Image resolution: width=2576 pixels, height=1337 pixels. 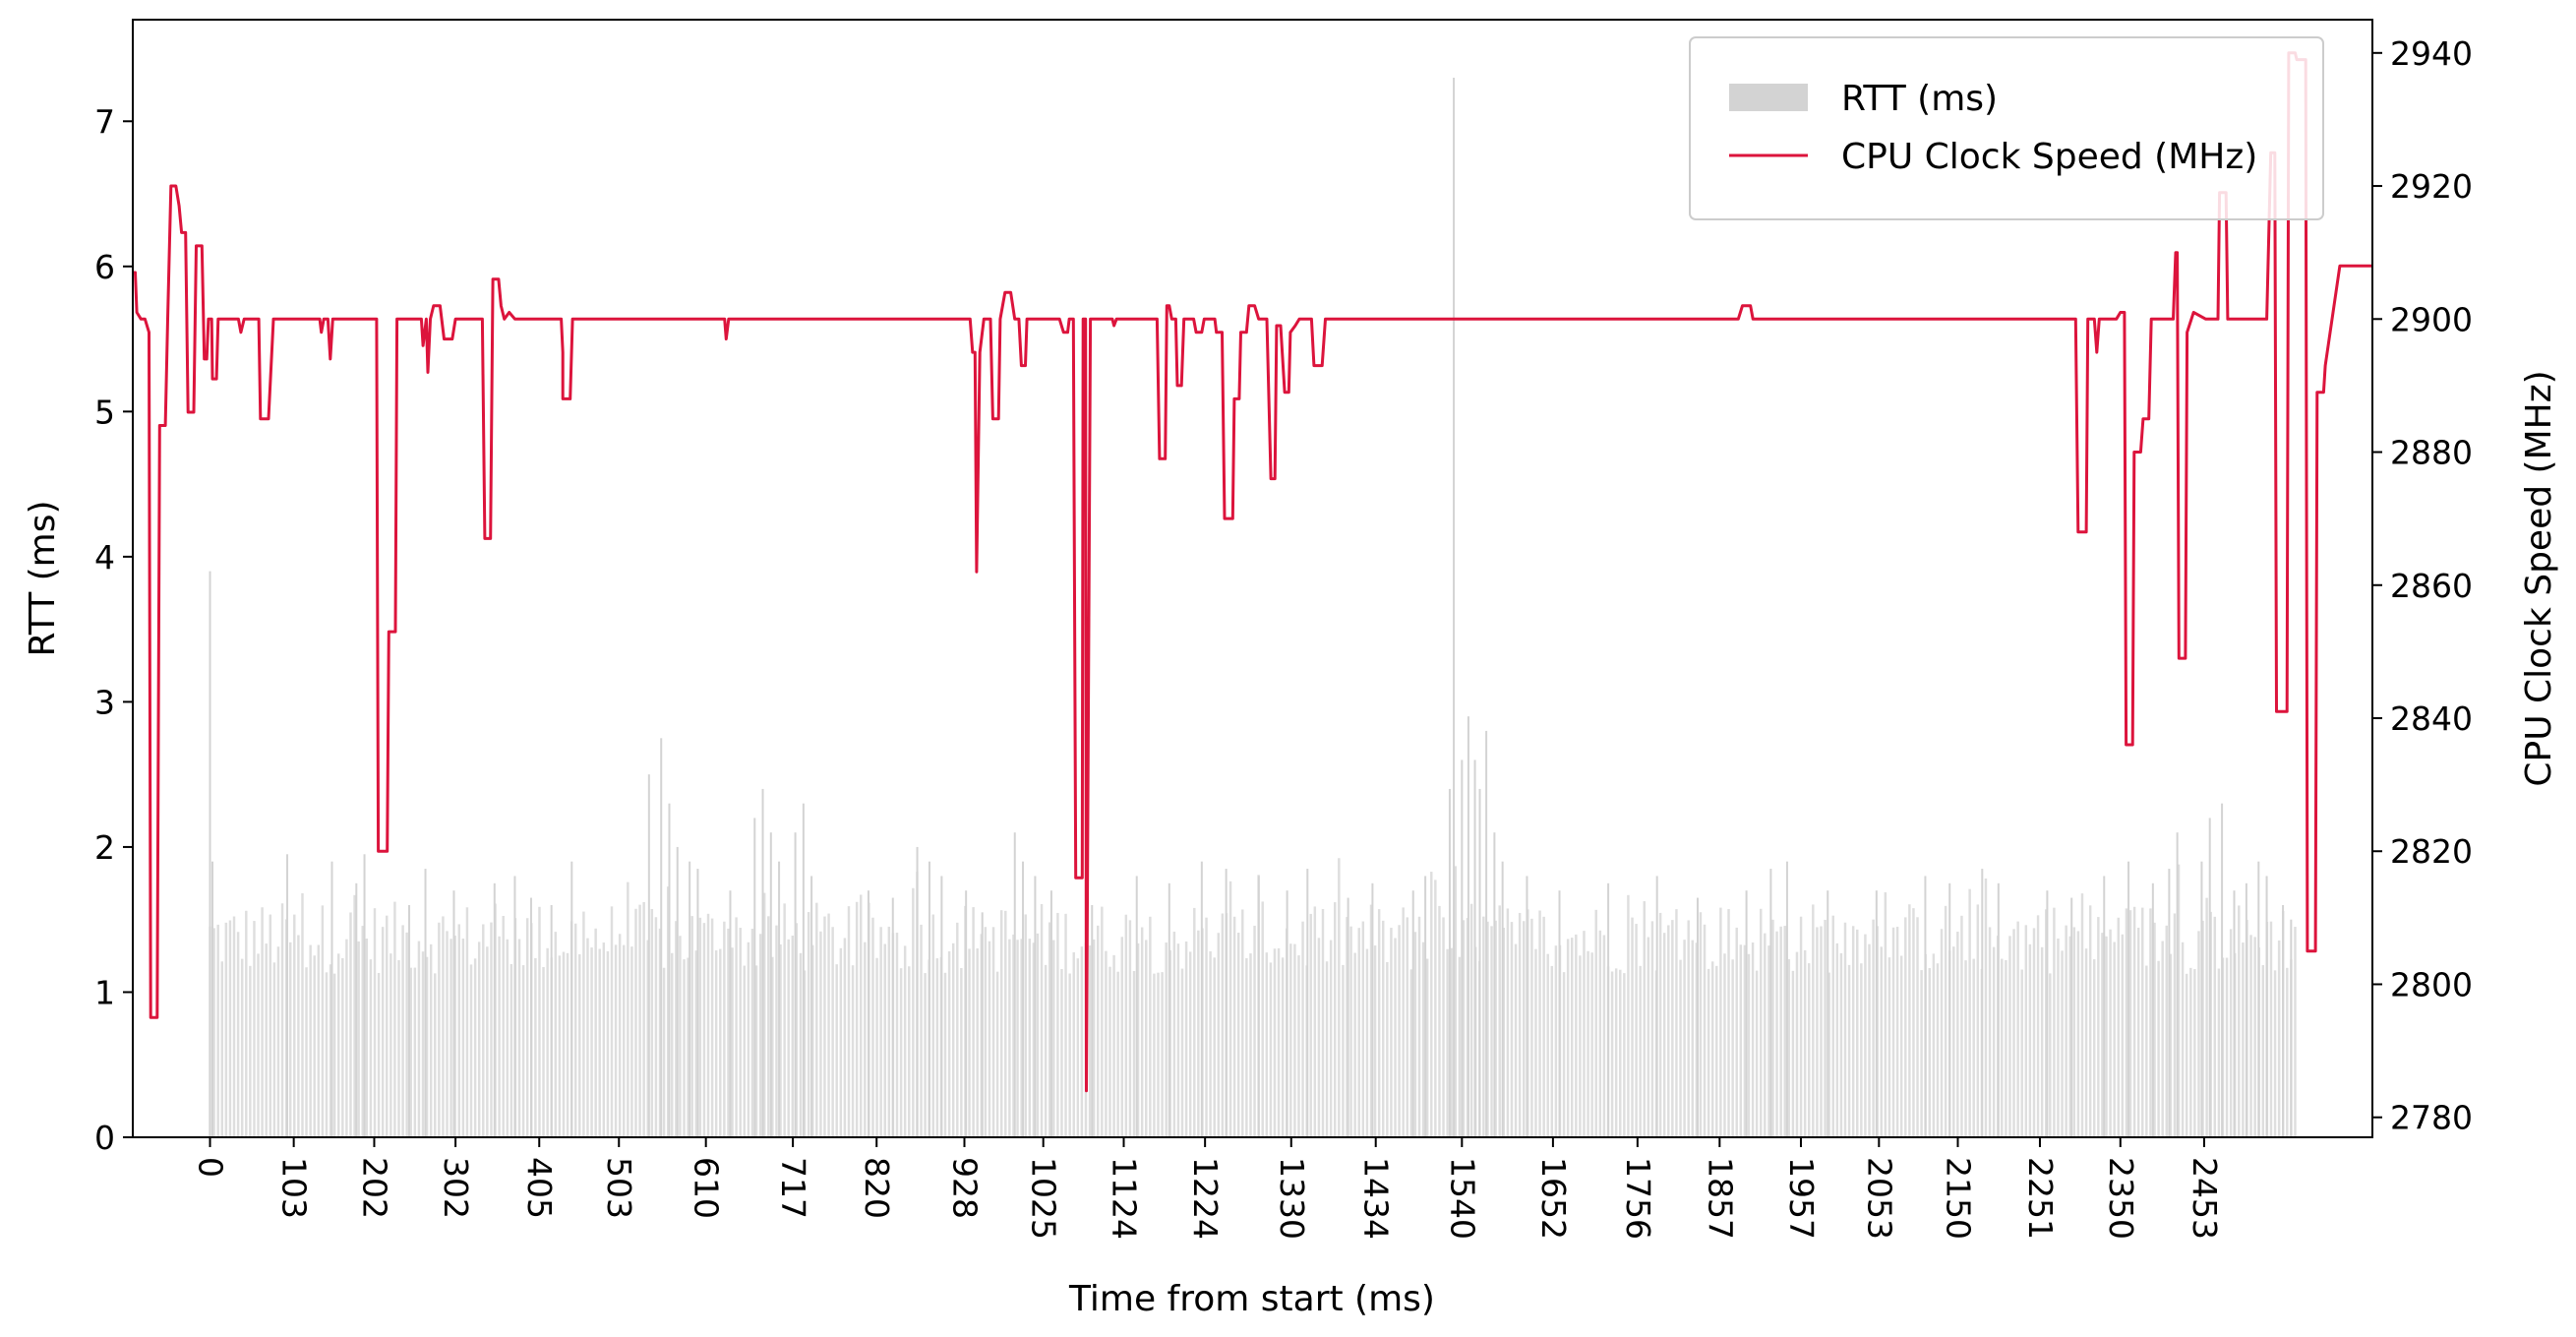 What do you see at coordinates (793, 1188) in the screenshot?
I see `x-tick-label: 717` at bounding box center [793, 1188].